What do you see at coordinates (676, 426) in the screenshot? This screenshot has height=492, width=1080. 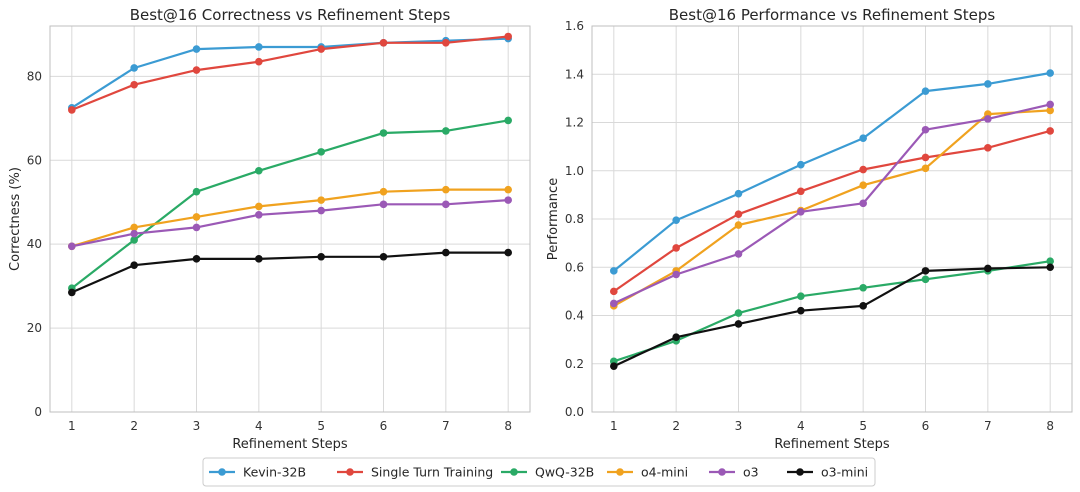 I see `x-tick-label: 2` at bounding box center [676, 426].